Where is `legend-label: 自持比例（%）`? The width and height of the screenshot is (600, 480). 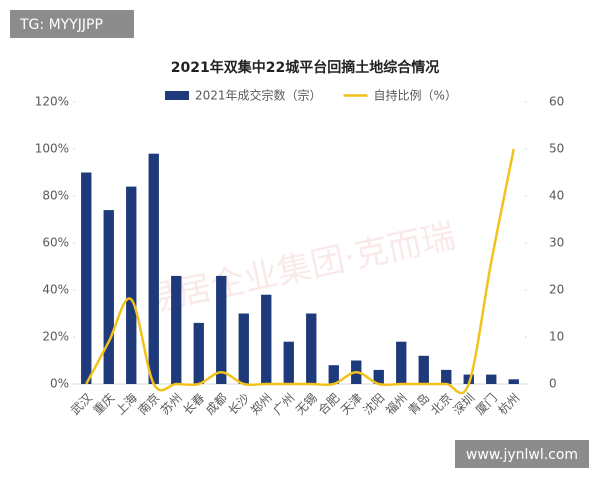 legend-label: 自持比例（%） is located at coordinates (415, 95).